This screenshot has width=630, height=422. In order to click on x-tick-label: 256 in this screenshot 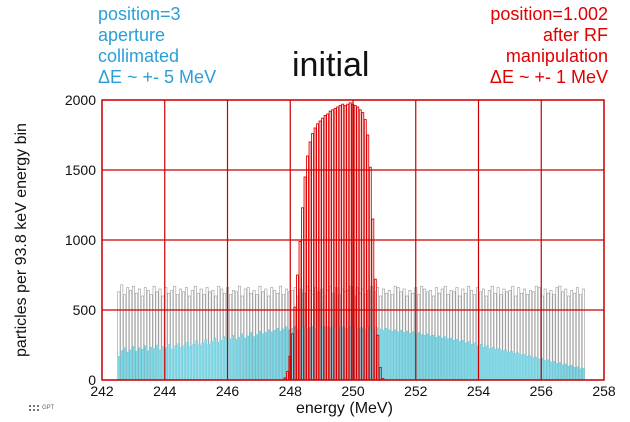, I will do `click(542, 391)`.